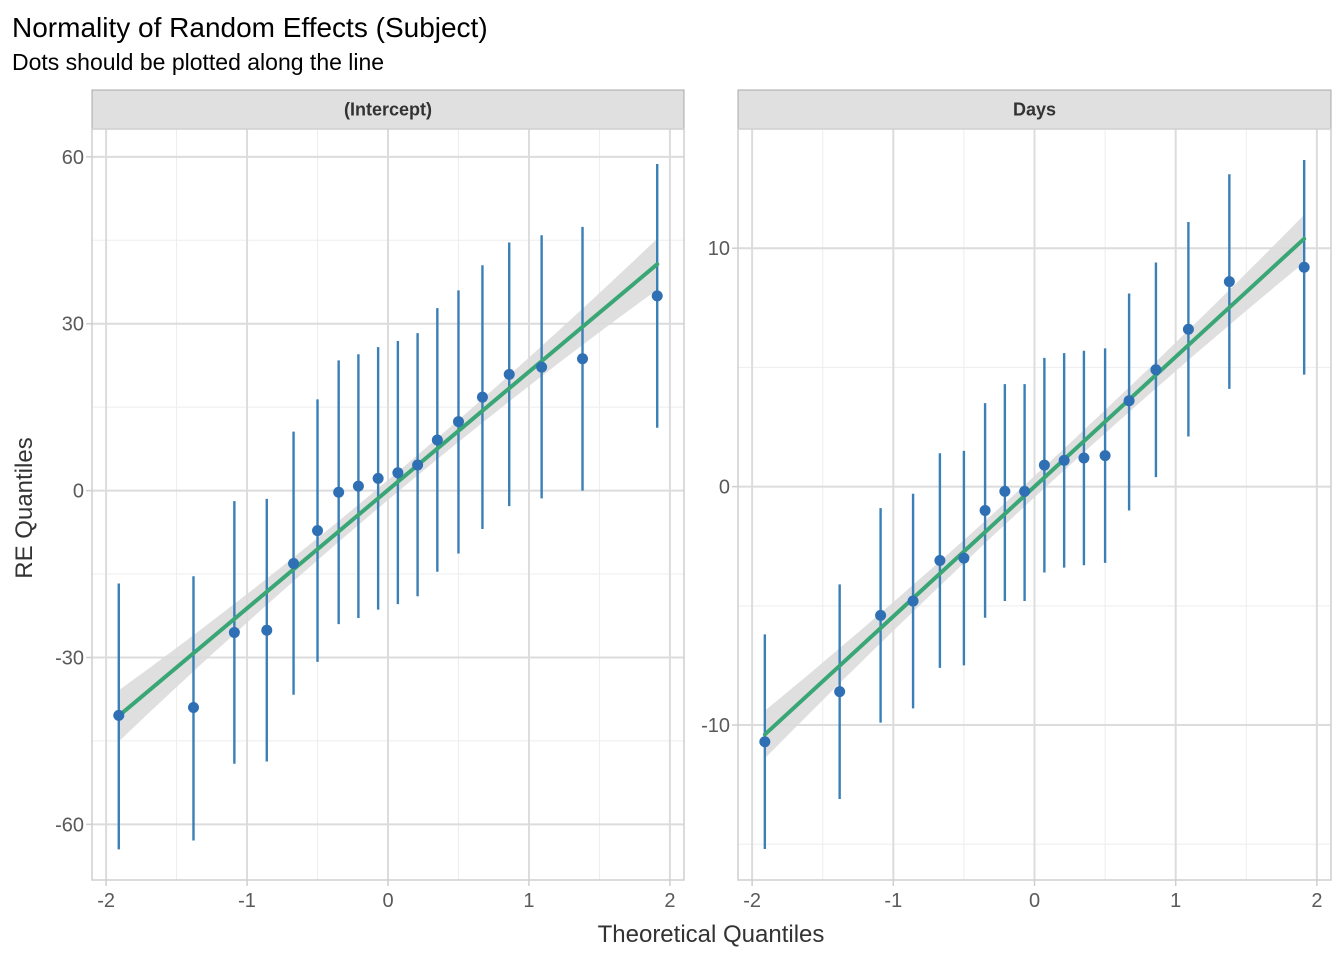  I want to click on facet-strip-label: Days, so click(1034, 110).